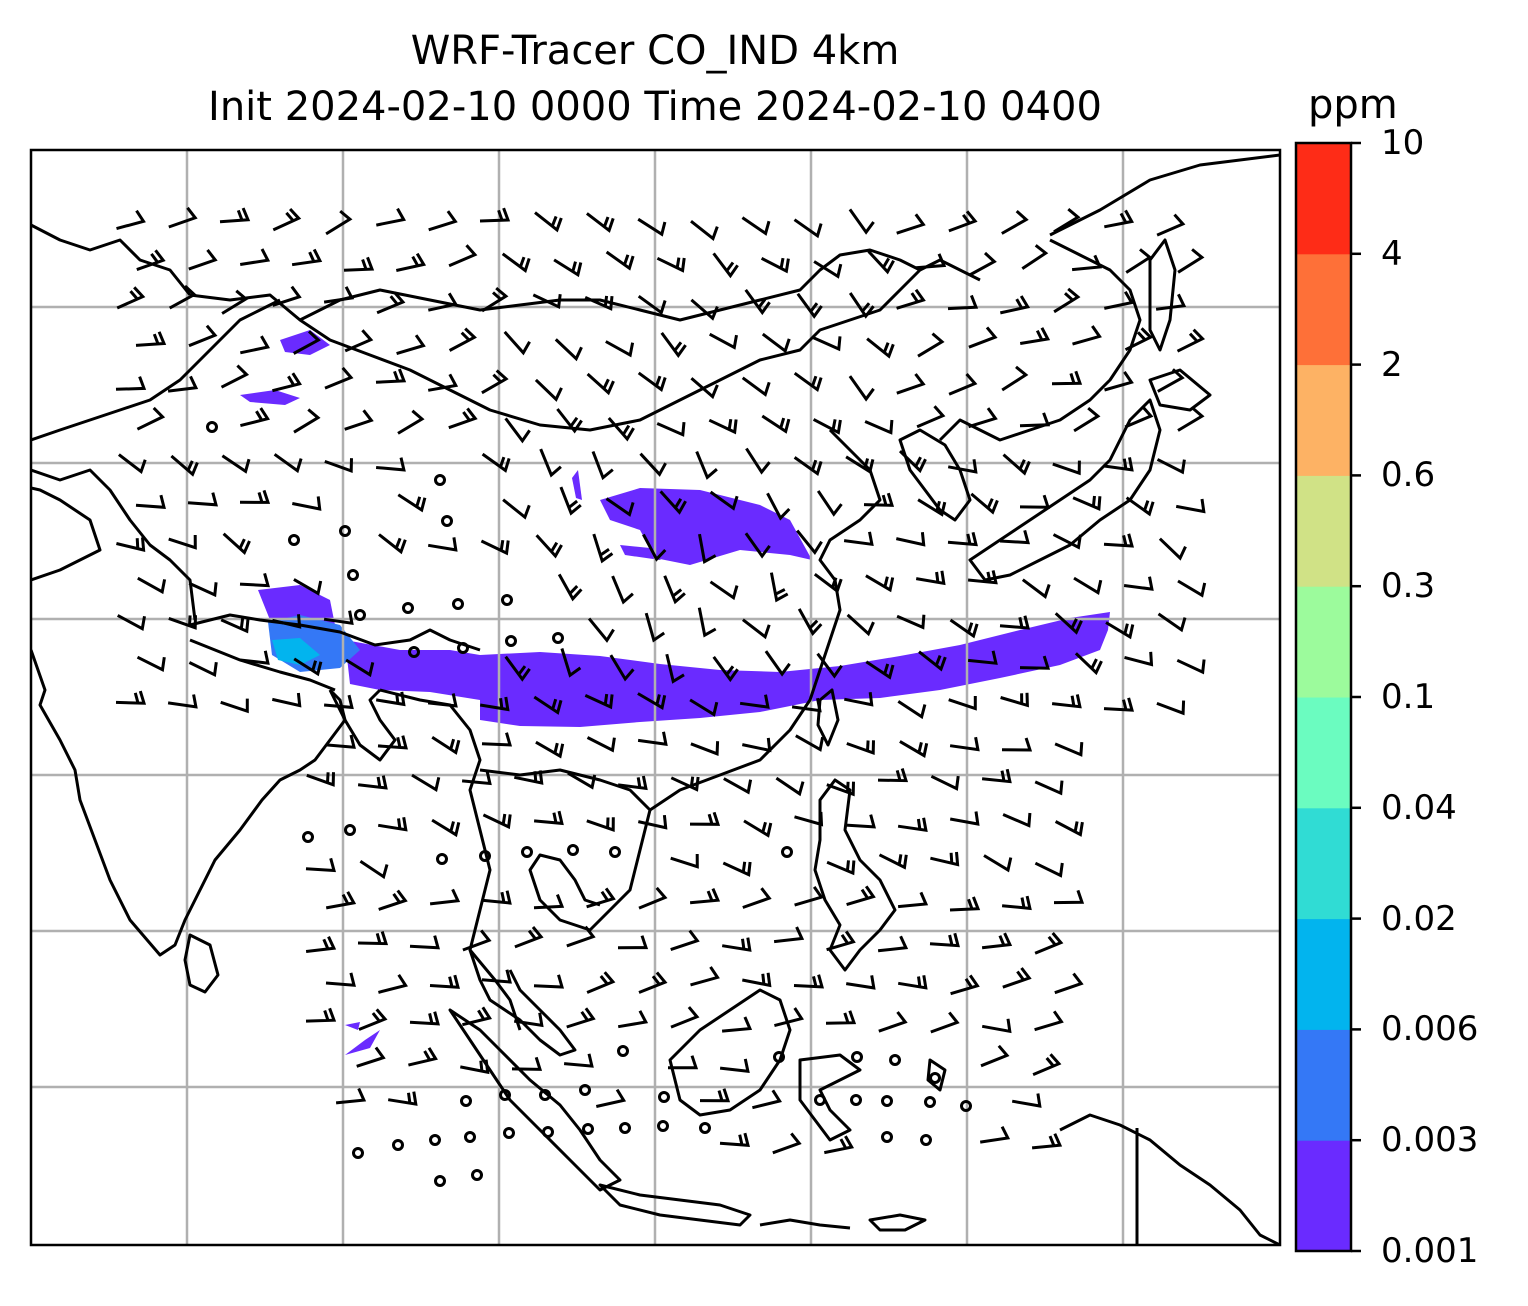 The height and width of the screenshot is (1306, 1528). I want to click on colorbar-swatch, so click(1323, 199).